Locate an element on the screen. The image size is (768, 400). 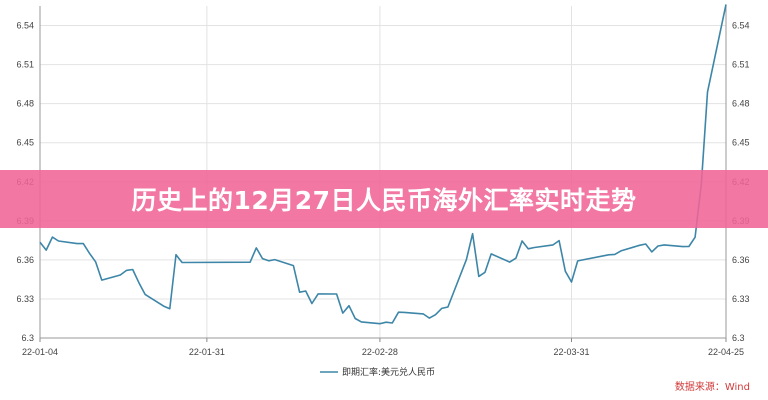
x-tick-label: 22-03-31 is located at coordinates (571, 352).